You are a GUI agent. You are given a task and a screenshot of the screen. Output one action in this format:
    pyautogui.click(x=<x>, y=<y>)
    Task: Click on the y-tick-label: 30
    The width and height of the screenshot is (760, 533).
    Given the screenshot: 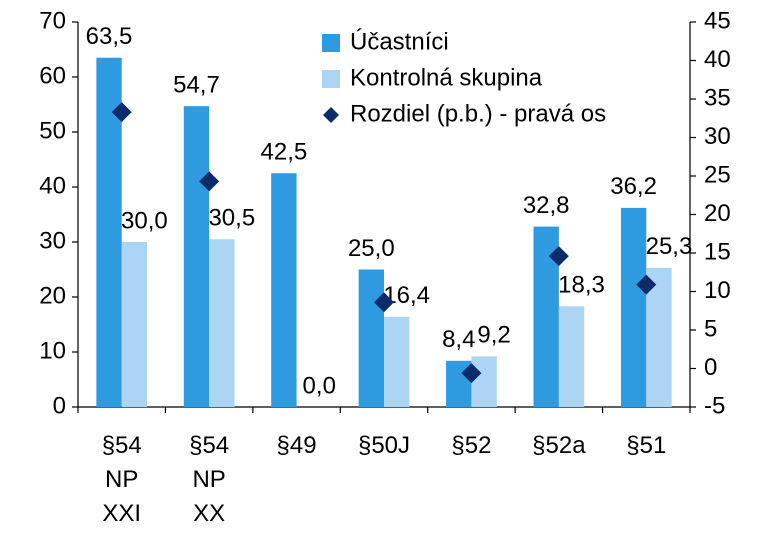 What is the action you would take?
    pyautogui.click(x=52, y=240)
    